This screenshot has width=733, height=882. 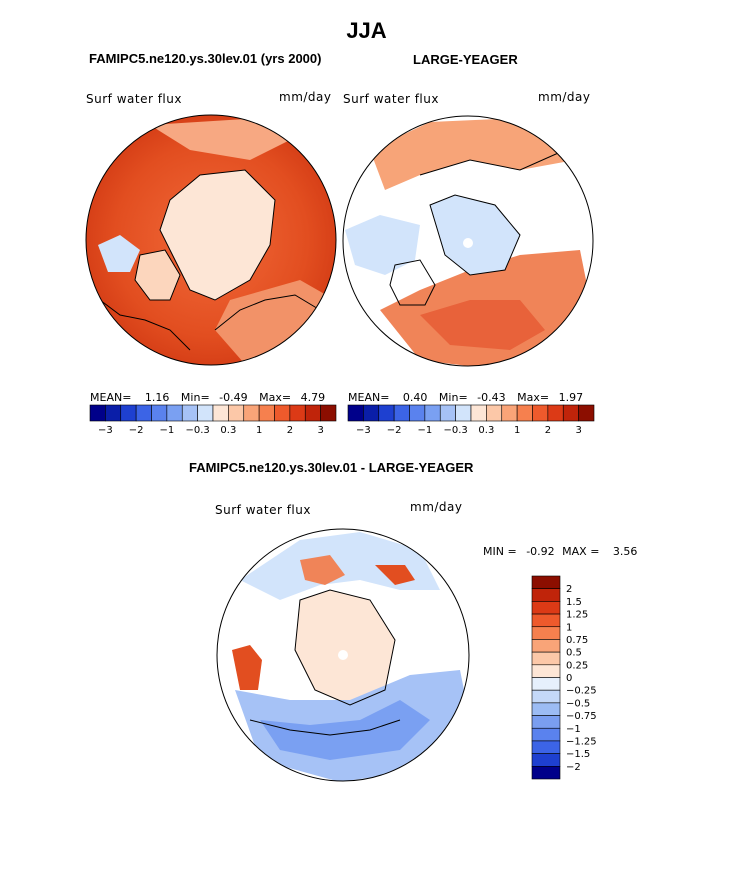 I want to click on panel3-pole-hole, so click(x=343, y=655).